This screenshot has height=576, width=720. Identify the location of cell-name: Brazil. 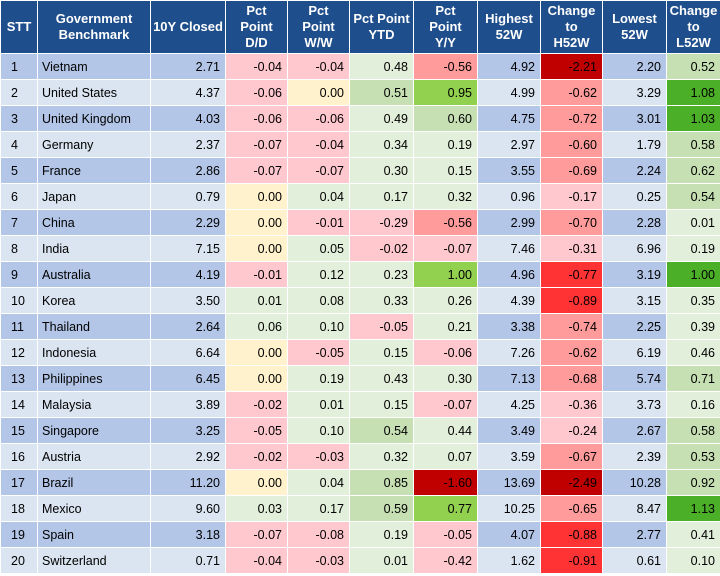
(94, 482).